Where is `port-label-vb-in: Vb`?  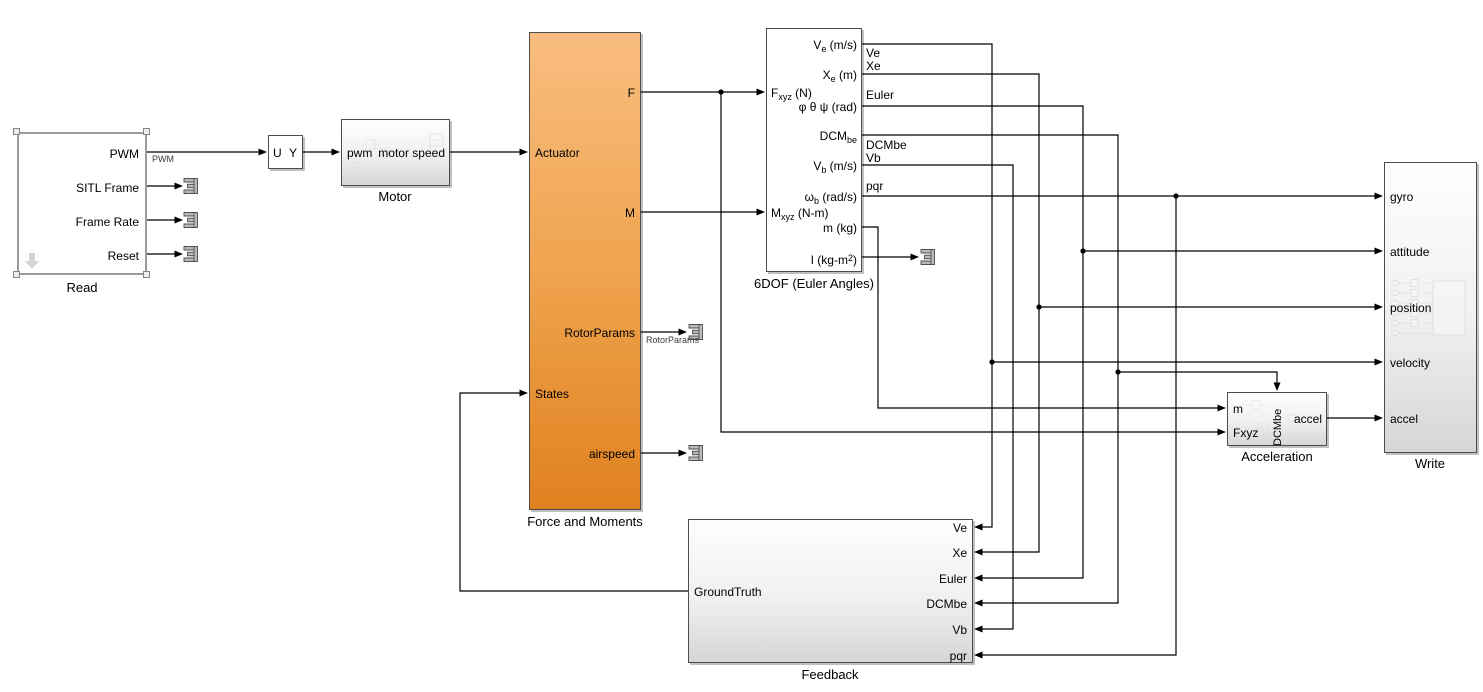 port-label-vb-in: Vb is located at coordinates (959, 630).